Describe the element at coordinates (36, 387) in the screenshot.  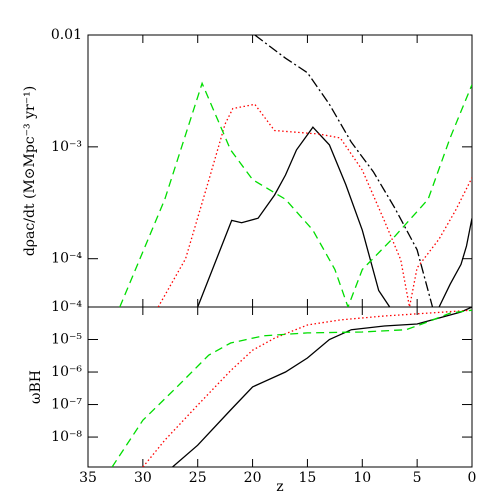
I see `y-axis-label: ωBH` at that location.